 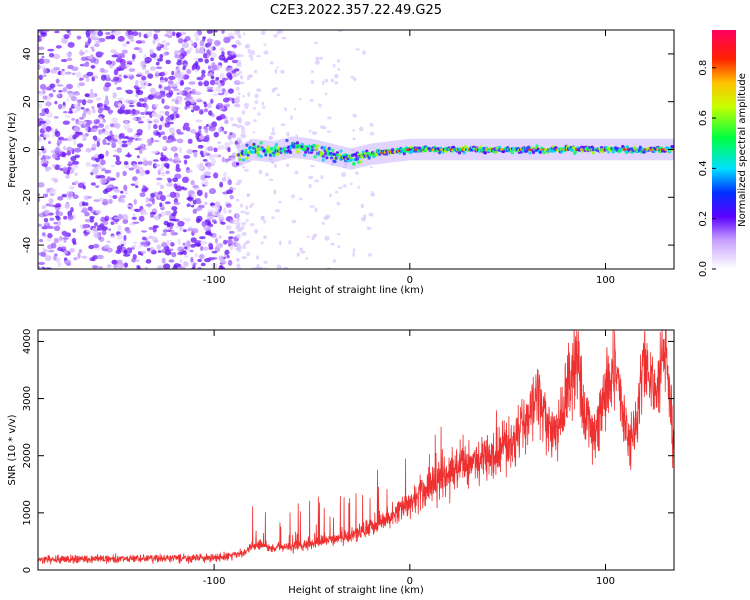 What do you see at coordinates (703, 68) in the screenshot?
I see `colorbar-tick-label: 0.8` at bounding box center [703, 68].